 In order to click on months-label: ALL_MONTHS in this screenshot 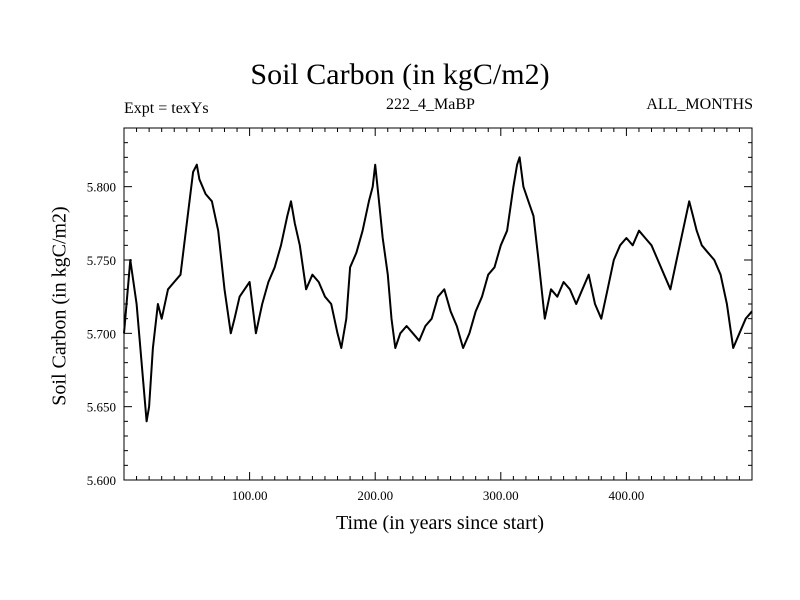, I will do `click(699, 104)`.